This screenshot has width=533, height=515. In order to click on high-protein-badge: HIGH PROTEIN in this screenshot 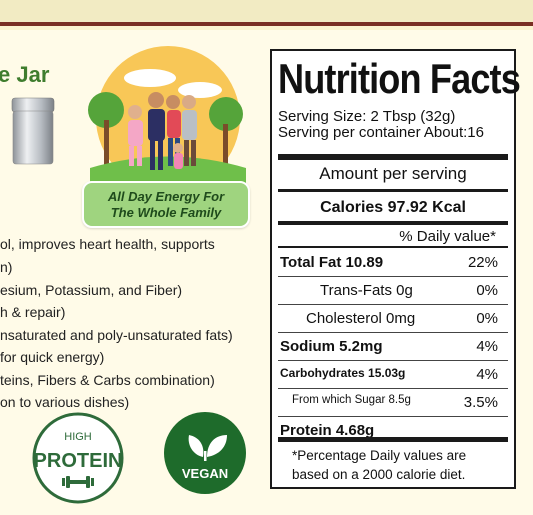, I will do `click(78, 458)`.